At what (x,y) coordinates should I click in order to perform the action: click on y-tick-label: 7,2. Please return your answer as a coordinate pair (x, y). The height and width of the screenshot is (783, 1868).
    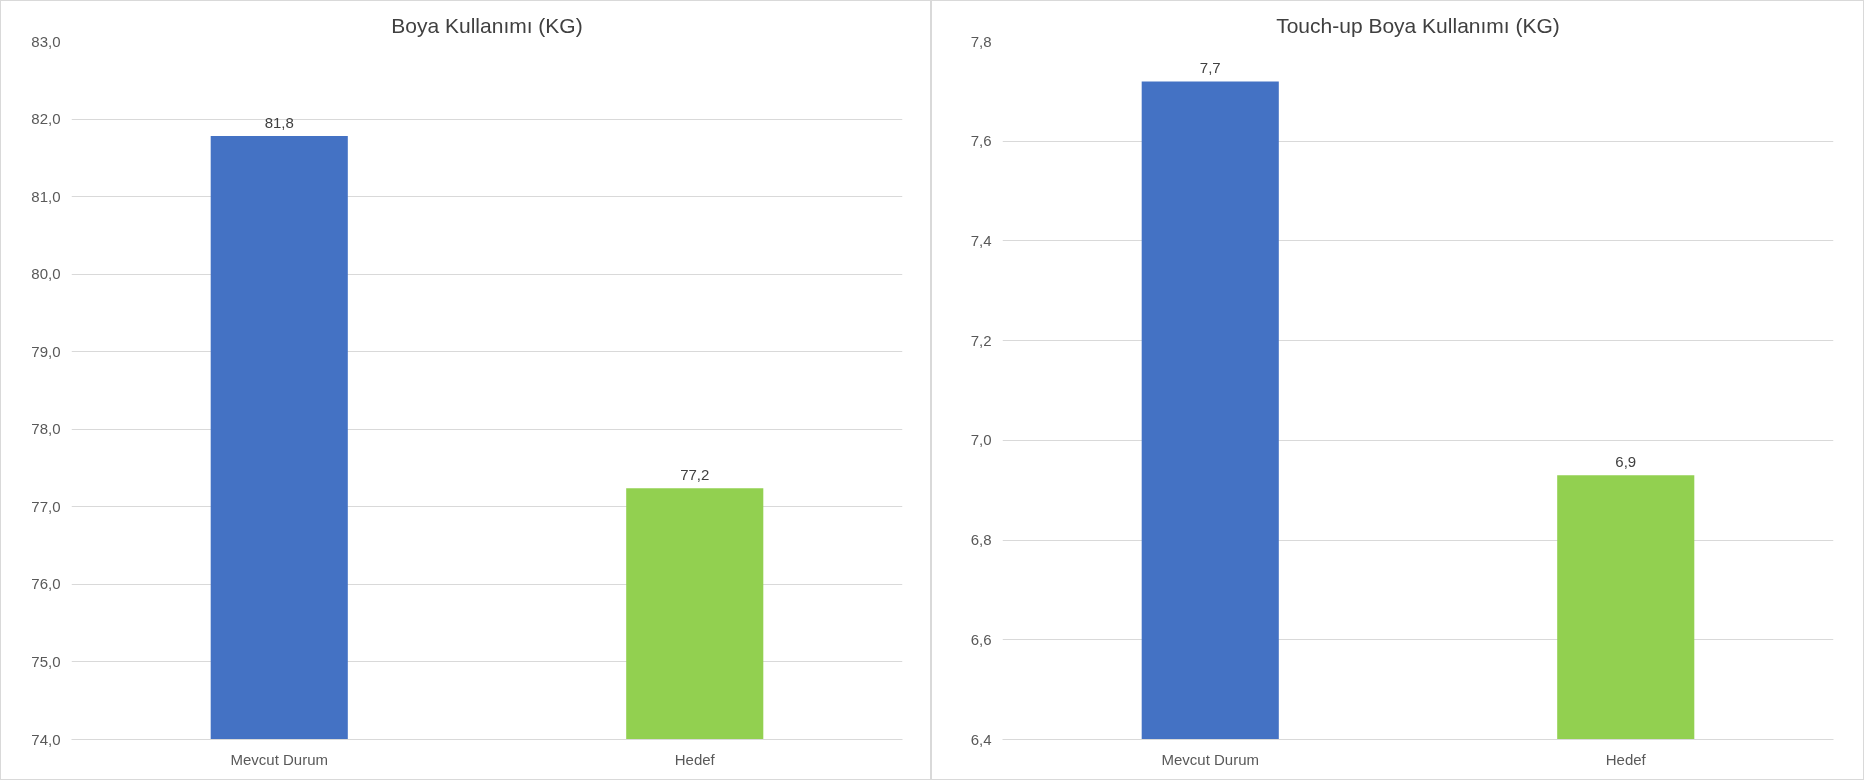
    Looking at the image, I should click on (981, 340).